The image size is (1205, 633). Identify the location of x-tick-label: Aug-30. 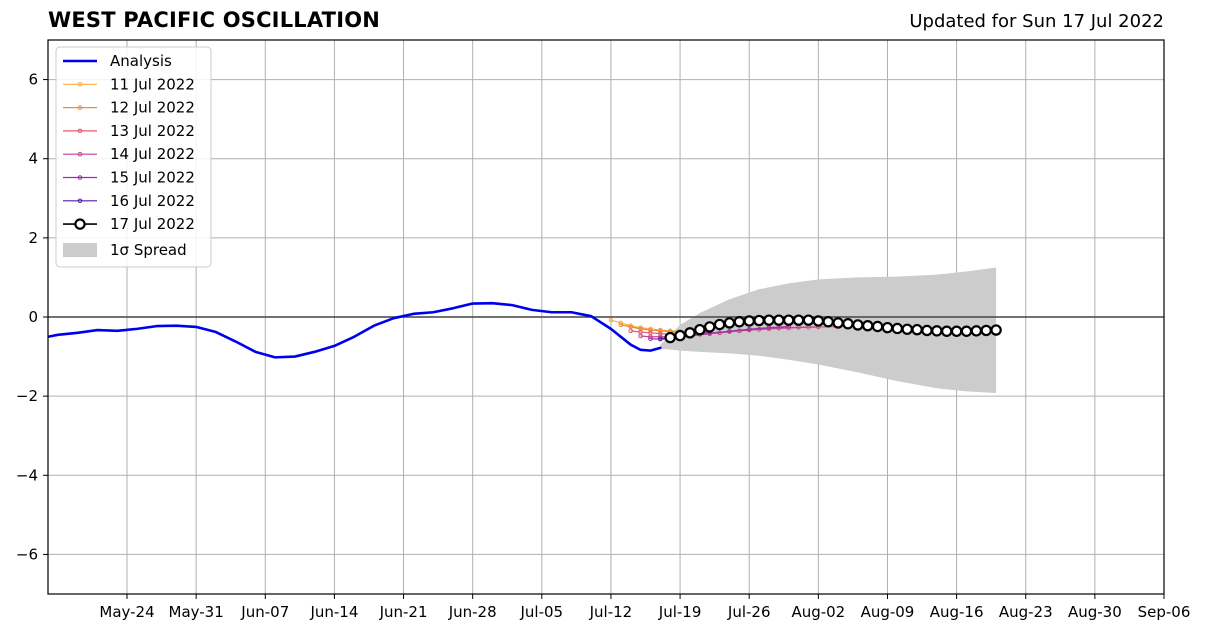
(1095, 612).